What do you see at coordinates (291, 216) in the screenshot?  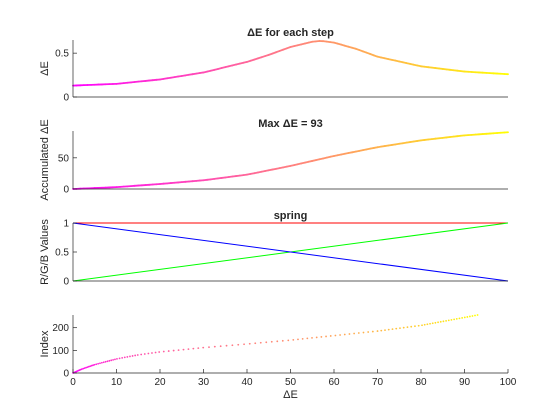 I see `panel-title: spring` at bounding box center [291, 216].